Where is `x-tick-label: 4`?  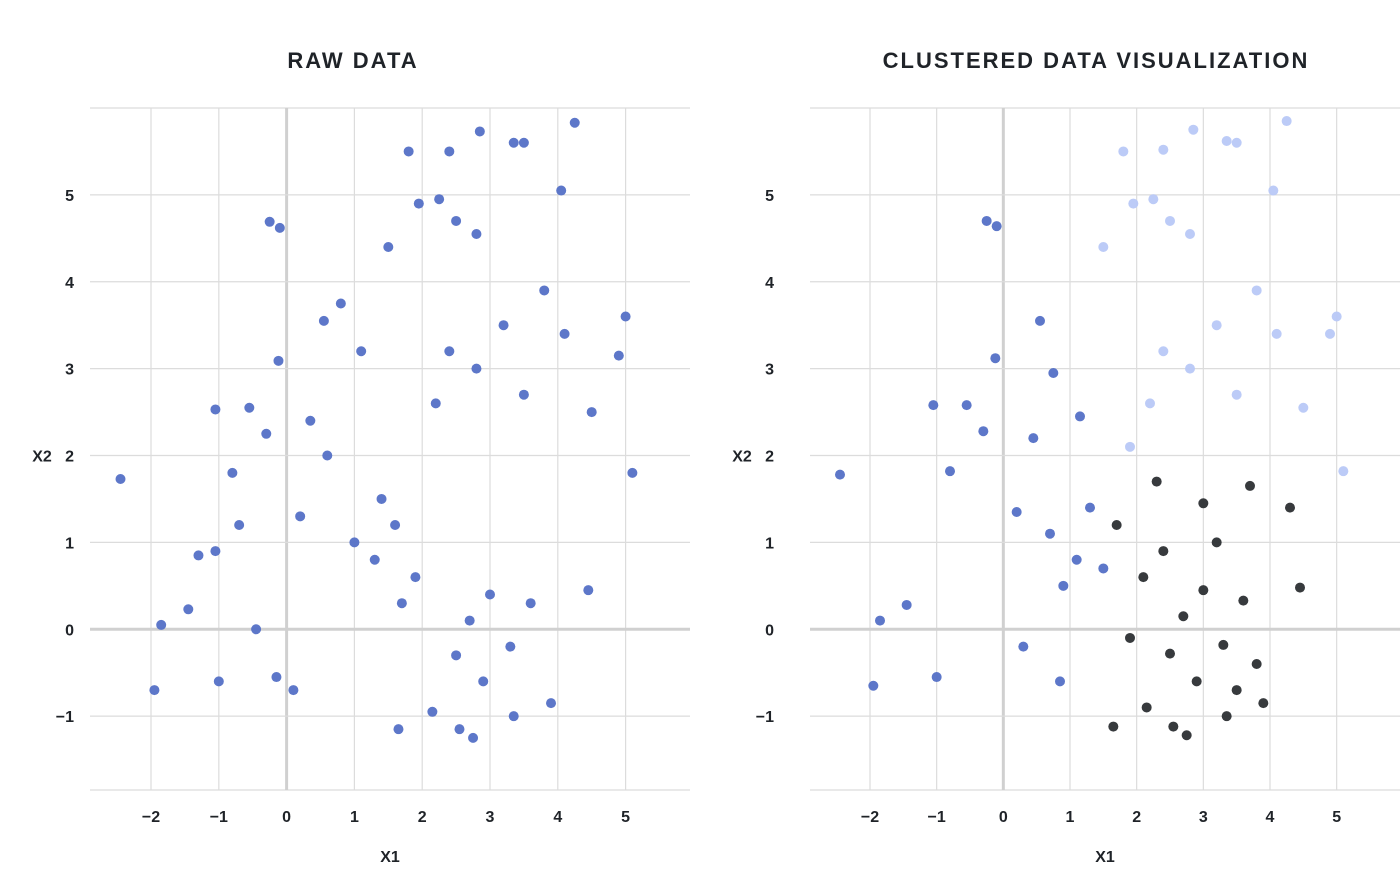 x-tick-label: 4 is located at coordinates (1270, 817).